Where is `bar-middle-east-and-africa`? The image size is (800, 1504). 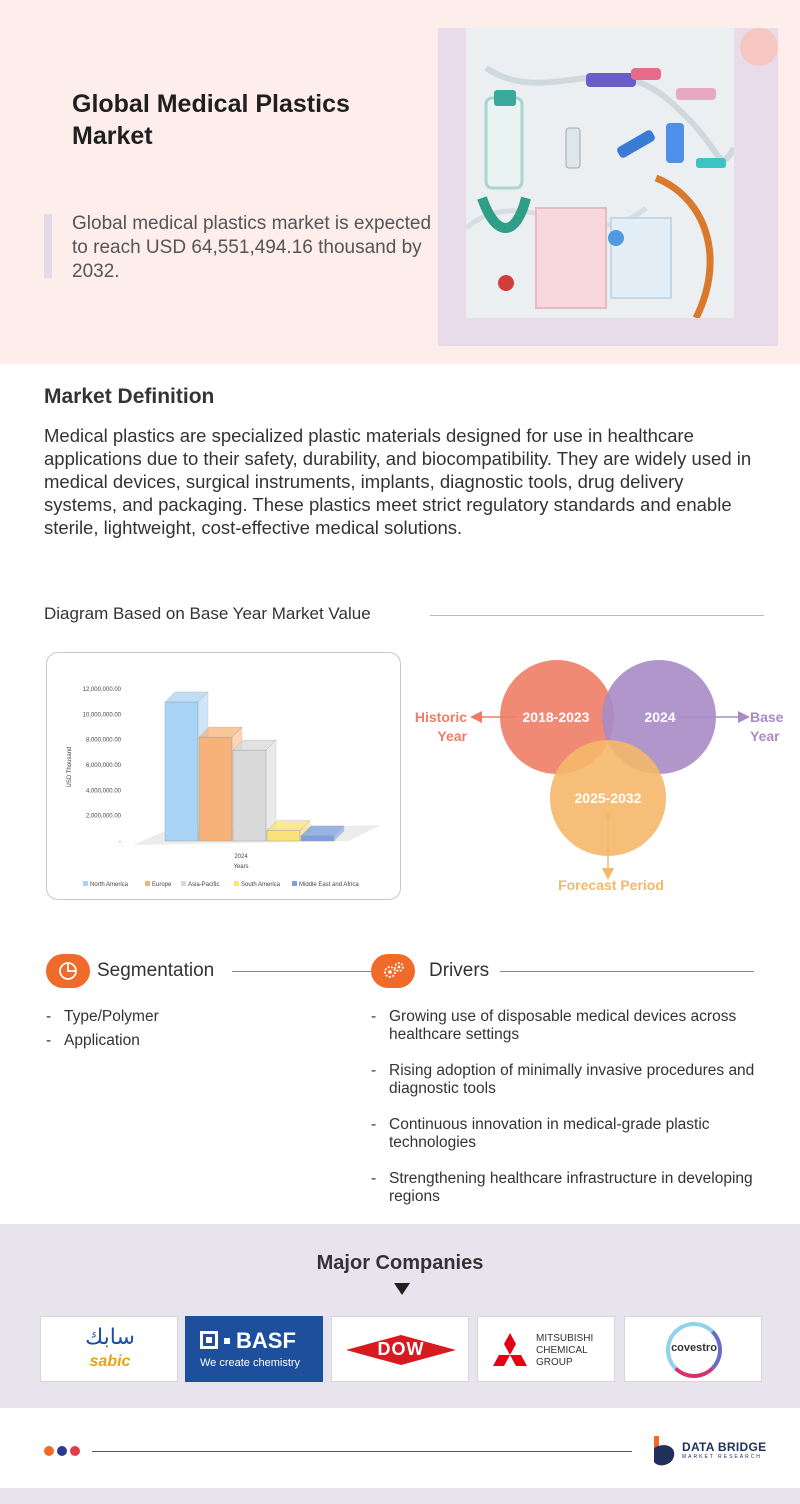 bar-middle-east-and-africa is located at coordinates (317, 838).